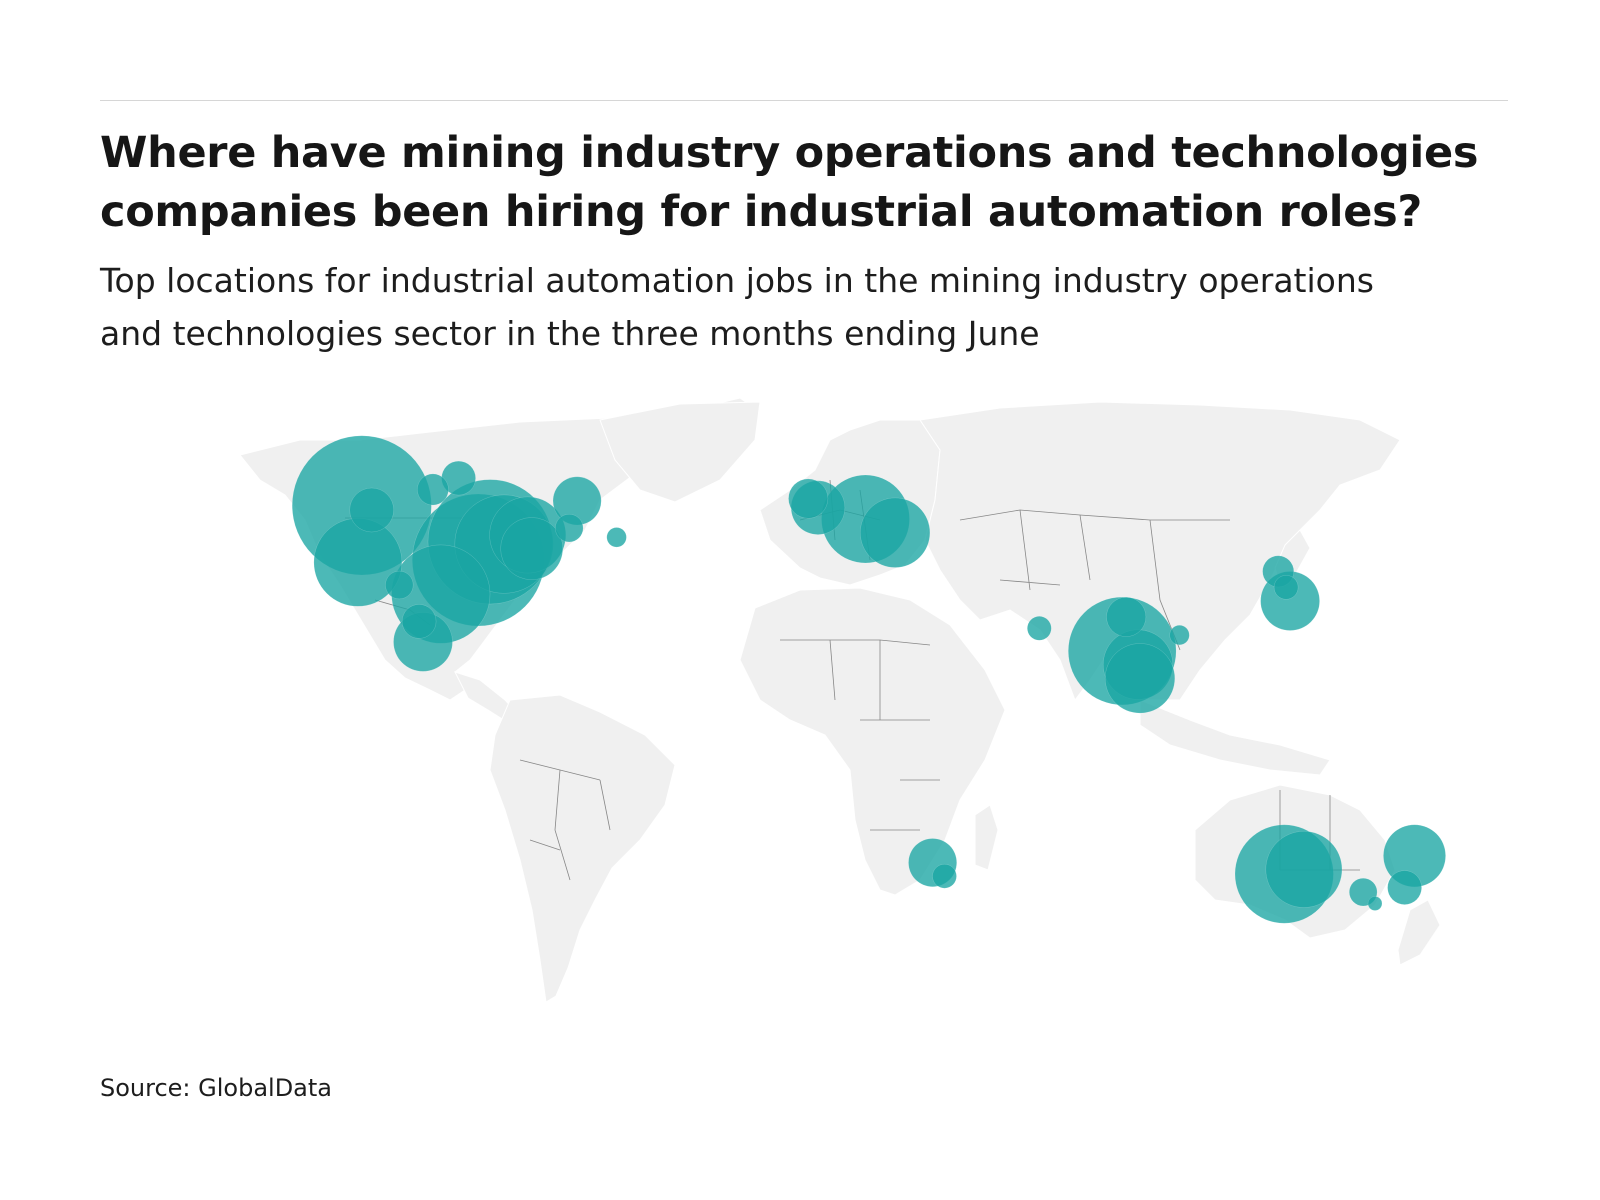 The image size is (1600, 1200). What do you see at coordinates (565, 820) in the screenshot?
I see `south-america-borders` at bounding box center [565, 820].